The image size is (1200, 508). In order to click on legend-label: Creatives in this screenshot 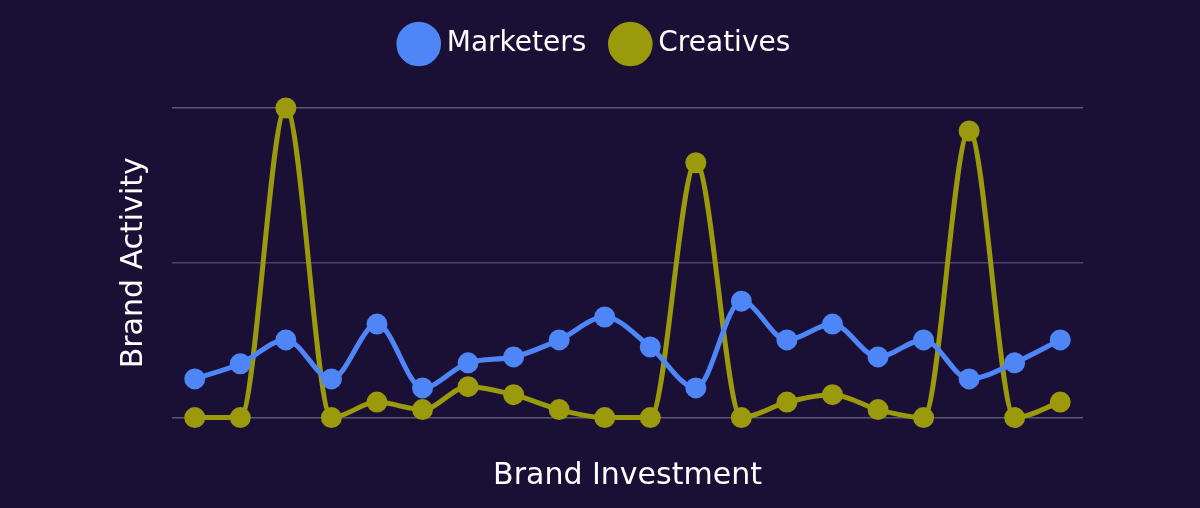, I will do `click(724, 42)`.